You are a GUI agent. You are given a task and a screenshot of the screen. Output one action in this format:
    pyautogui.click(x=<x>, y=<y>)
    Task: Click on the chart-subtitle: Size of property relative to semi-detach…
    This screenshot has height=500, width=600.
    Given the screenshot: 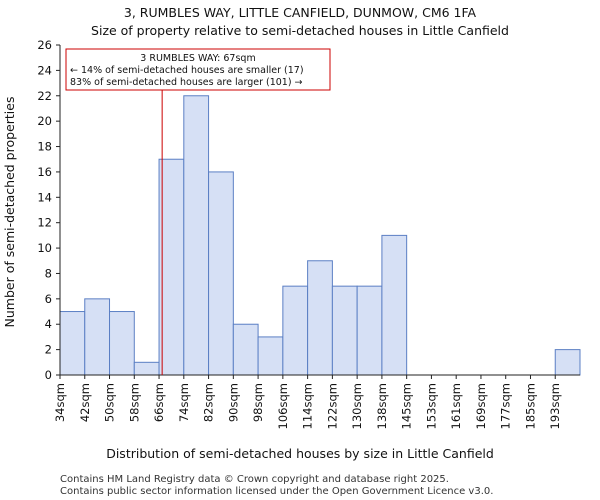 What is the action you would take?
    pyautogui.click(x=300, y=30)
    